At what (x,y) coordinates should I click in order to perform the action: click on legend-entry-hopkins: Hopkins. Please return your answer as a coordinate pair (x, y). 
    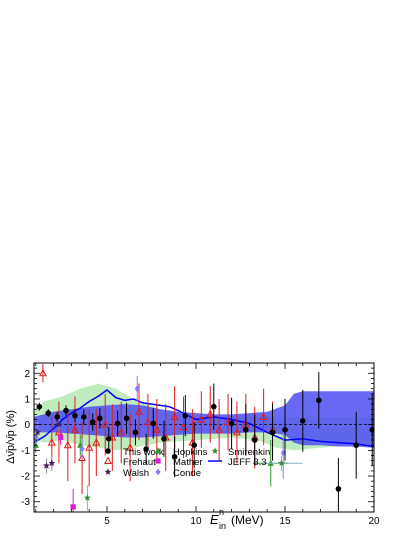
    Looking at the image, I should click on (181, 452).